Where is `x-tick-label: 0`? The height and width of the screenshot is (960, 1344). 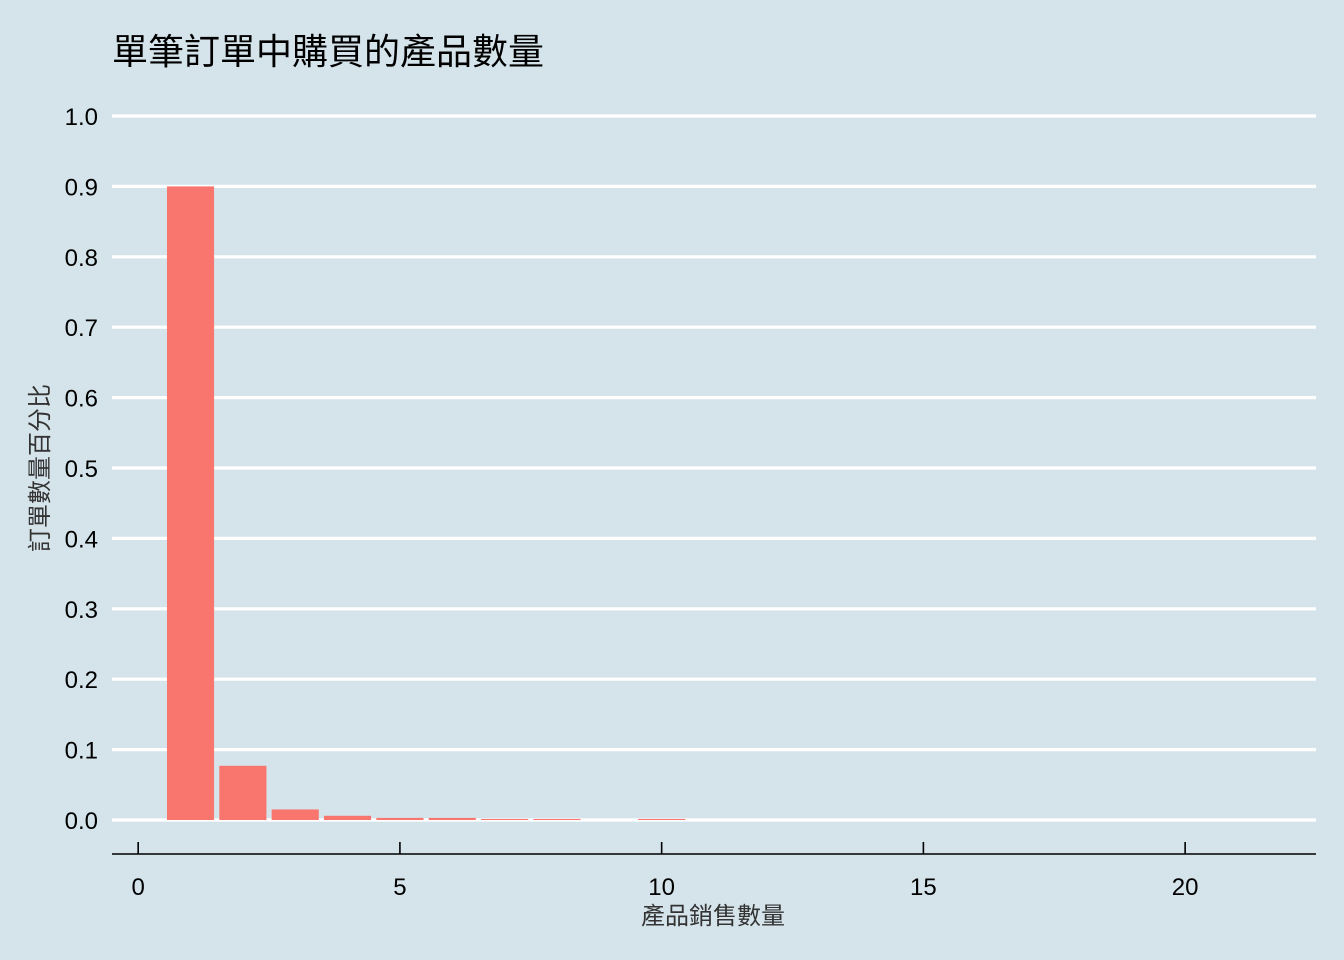 x-tick-label: 0 is located at coordinates (137, 887).